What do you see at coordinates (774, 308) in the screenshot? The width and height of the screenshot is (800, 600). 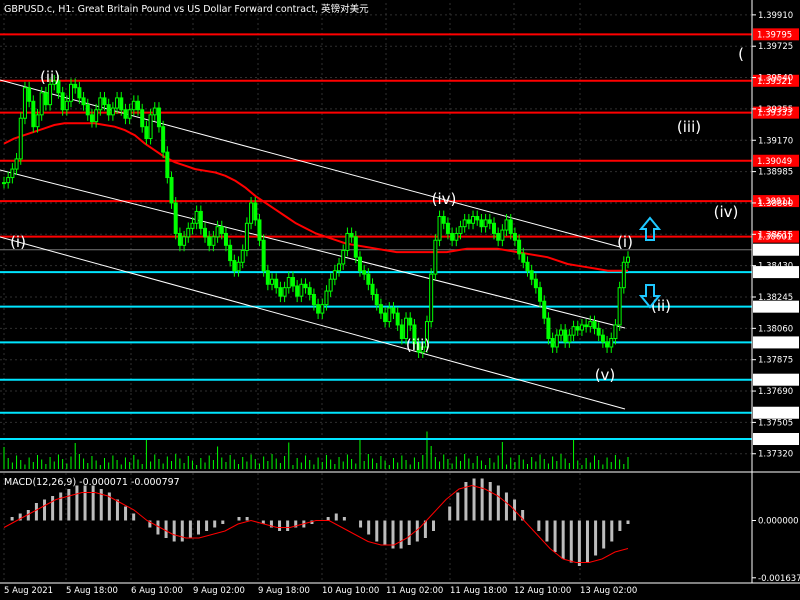 I see `level-tag-label: 1.38188` at bounding box center [774, 308].